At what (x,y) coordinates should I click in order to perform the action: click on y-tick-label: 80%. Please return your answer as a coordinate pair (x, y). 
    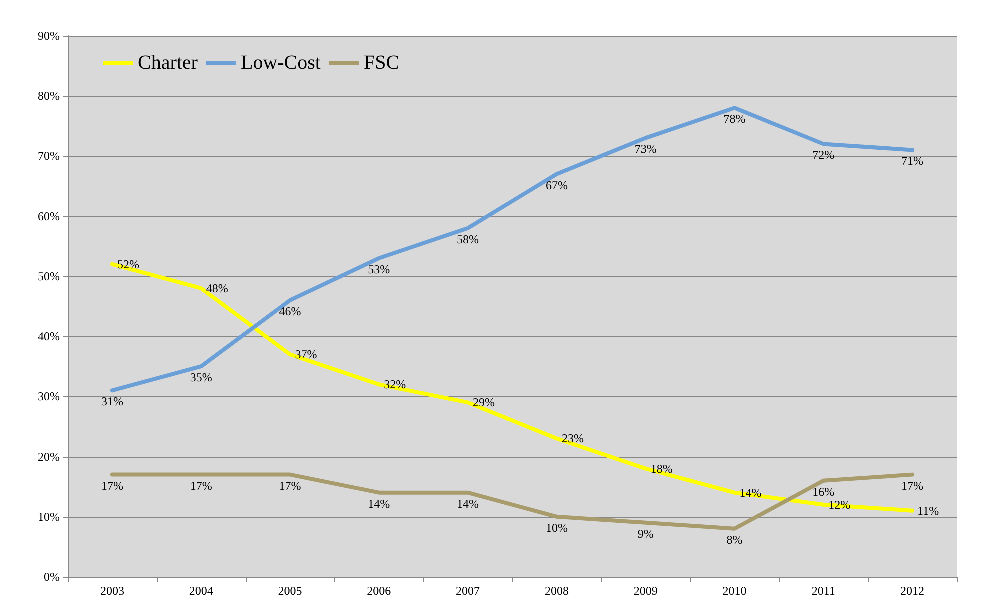
    Looking at the image, I should click on (49, 96).